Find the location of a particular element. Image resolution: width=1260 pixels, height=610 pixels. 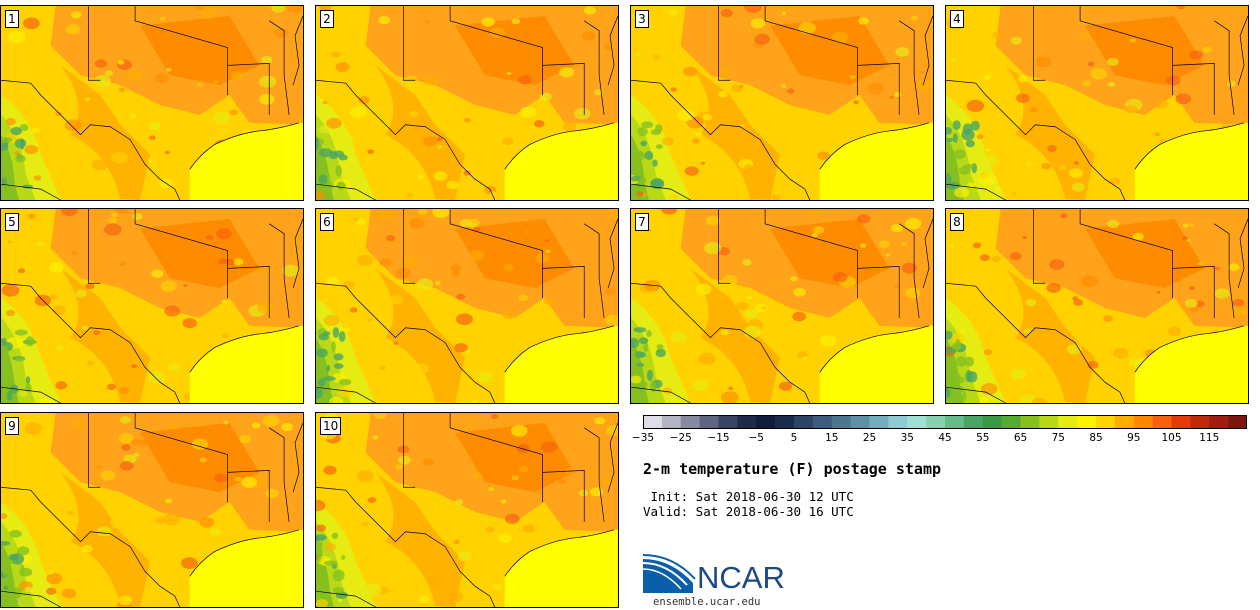

colorbar-tick-label: 35 is located at coordinates (907, 438).